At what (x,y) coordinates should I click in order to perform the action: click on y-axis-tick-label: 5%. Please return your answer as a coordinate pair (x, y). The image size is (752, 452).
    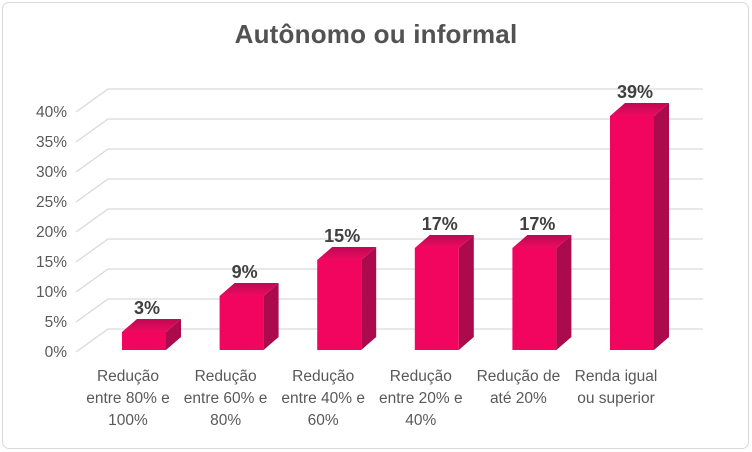
    Looking at the image, I should click on (56, 322).